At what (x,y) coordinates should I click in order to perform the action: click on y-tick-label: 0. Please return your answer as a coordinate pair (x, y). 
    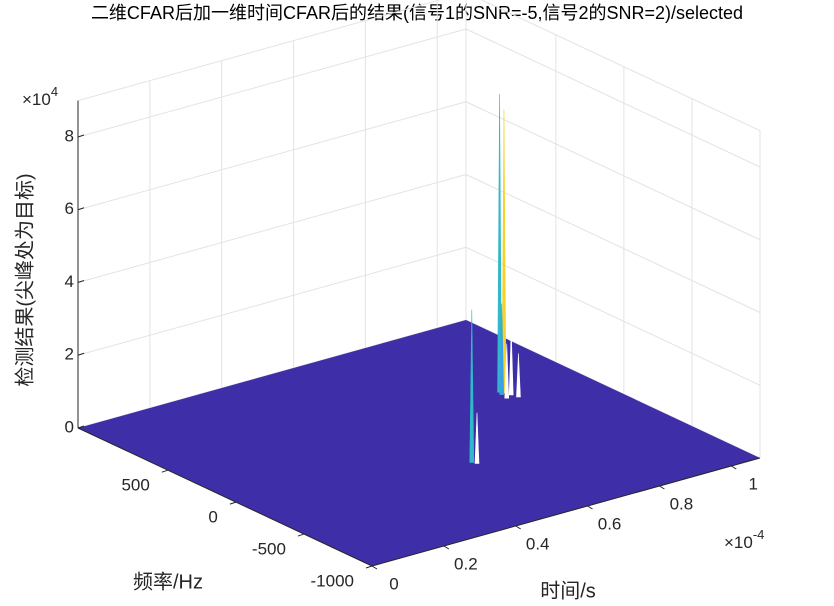
    Looking at the image, I should click on (212, 517).